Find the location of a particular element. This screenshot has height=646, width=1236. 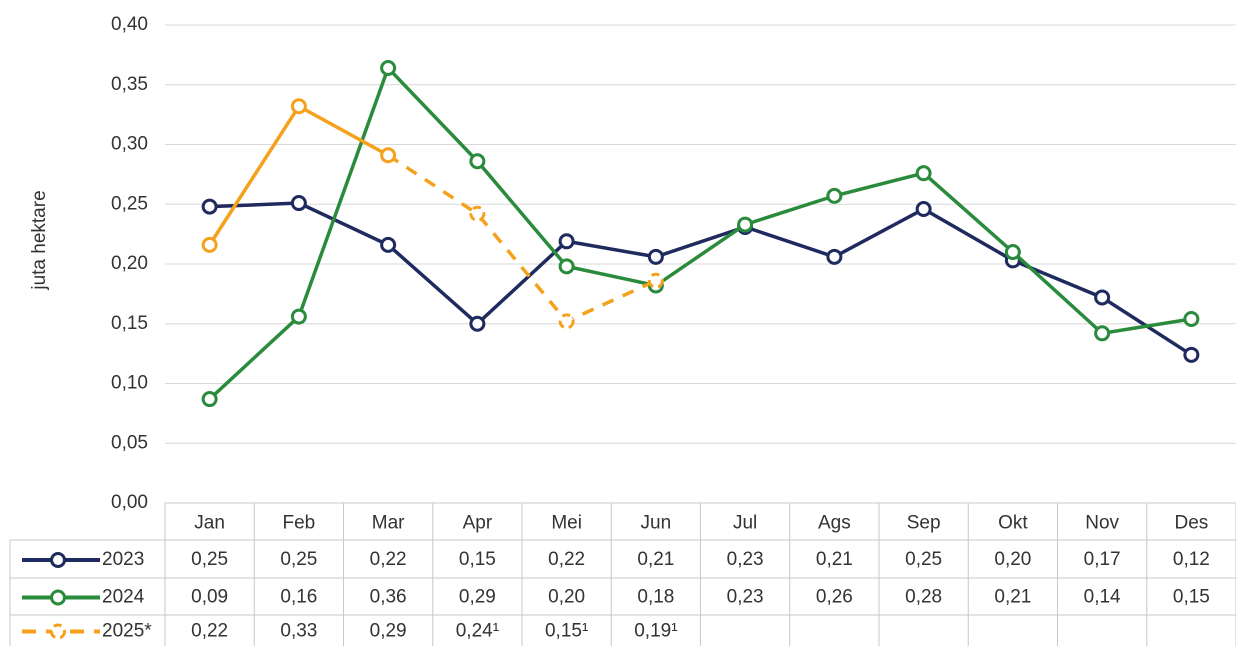

y-tick-label: 0,15 is located at coordinates (129, 323).